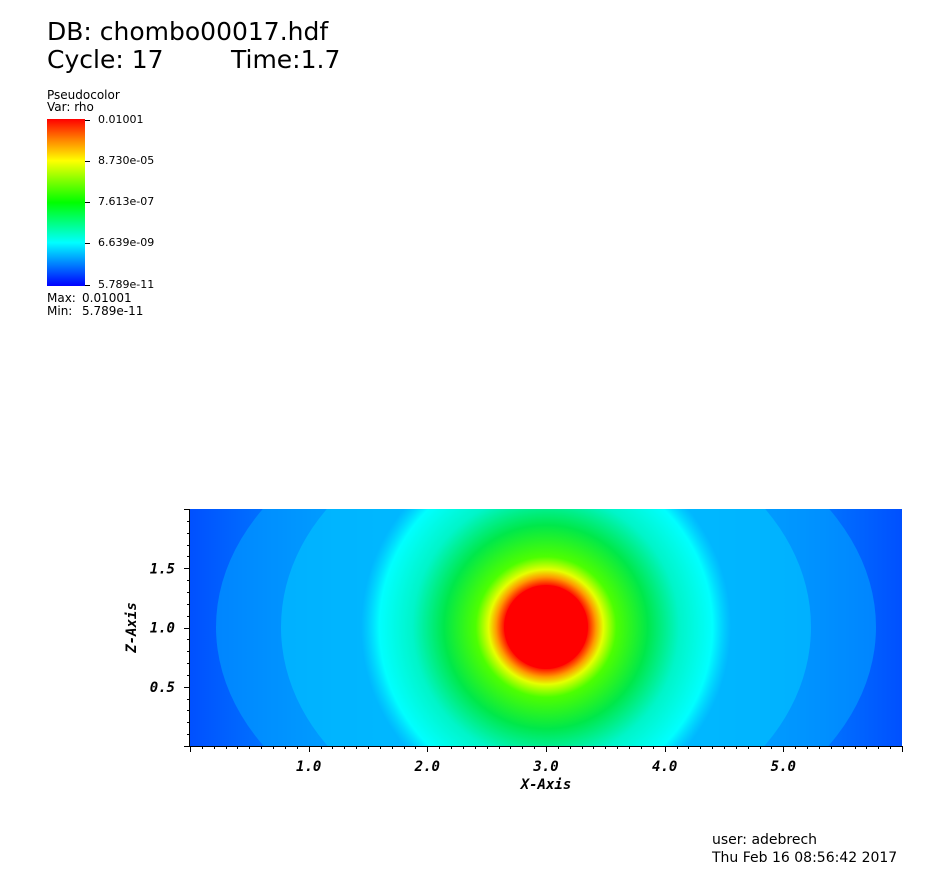 This screenshot has height=878, width=950. I want to click on user-label: user: adebrech, so click(765, 840).